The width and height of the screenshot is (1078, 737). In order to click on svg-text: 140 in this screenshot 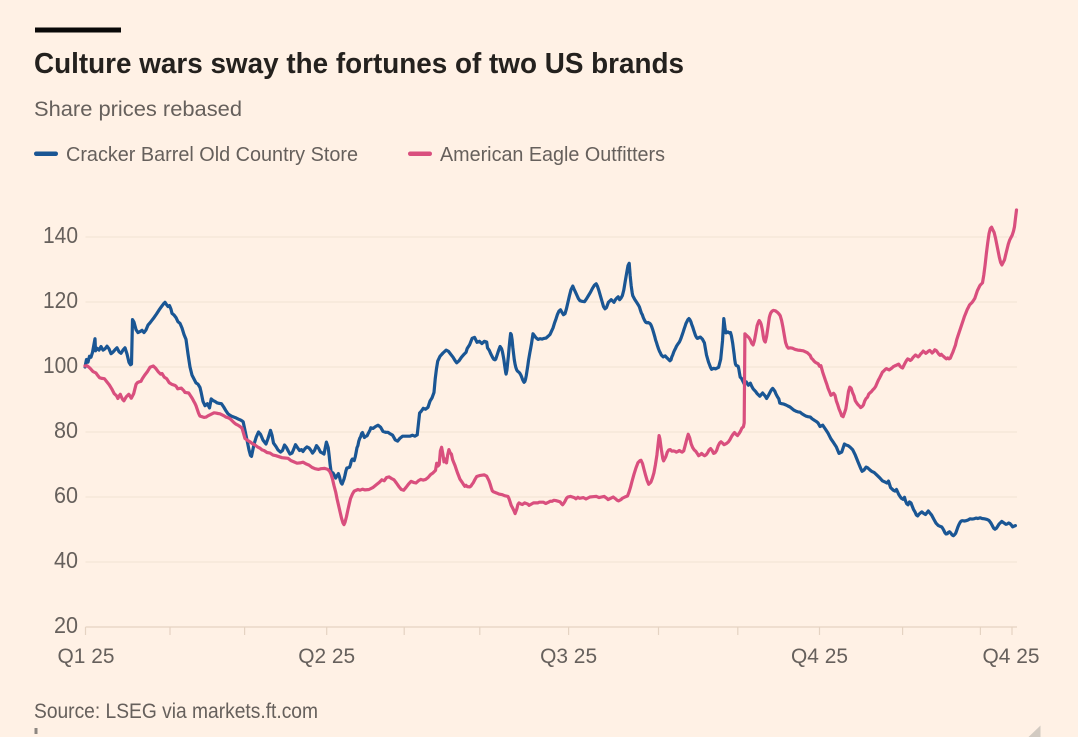, I will do `click(60, 235)`.